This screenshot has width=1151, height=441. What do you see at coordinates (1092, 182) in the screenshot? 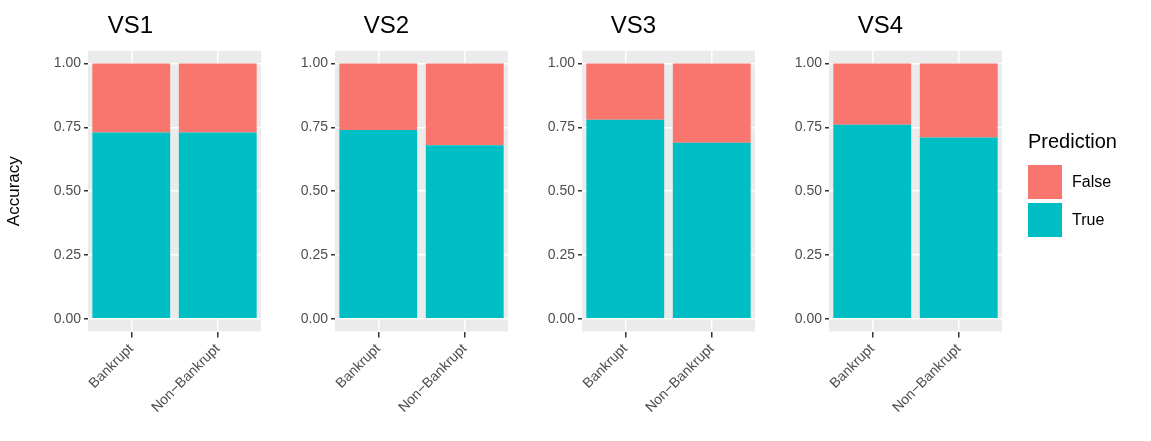
I see `legend-label: False` at bounding box center [1092, 182].